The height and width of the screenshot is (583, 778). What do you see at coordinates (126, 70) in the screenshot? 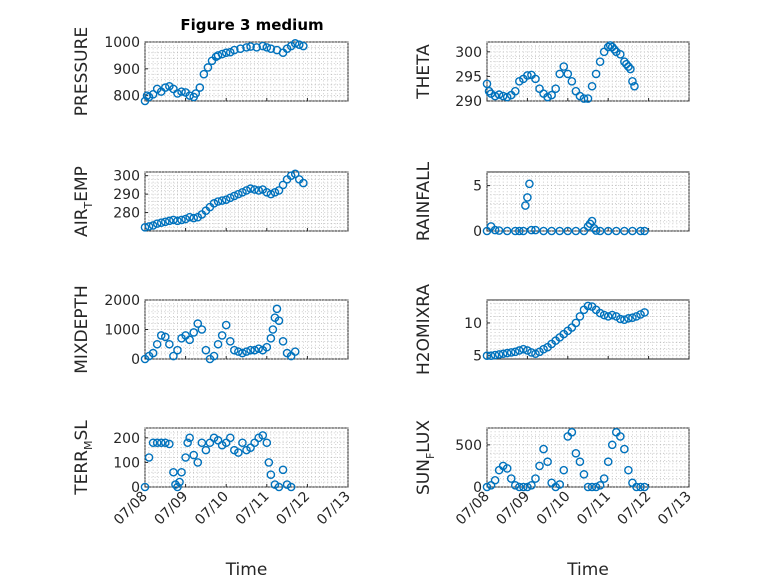
I see `y-tick-label: 900` at bounding box center [126, 70].